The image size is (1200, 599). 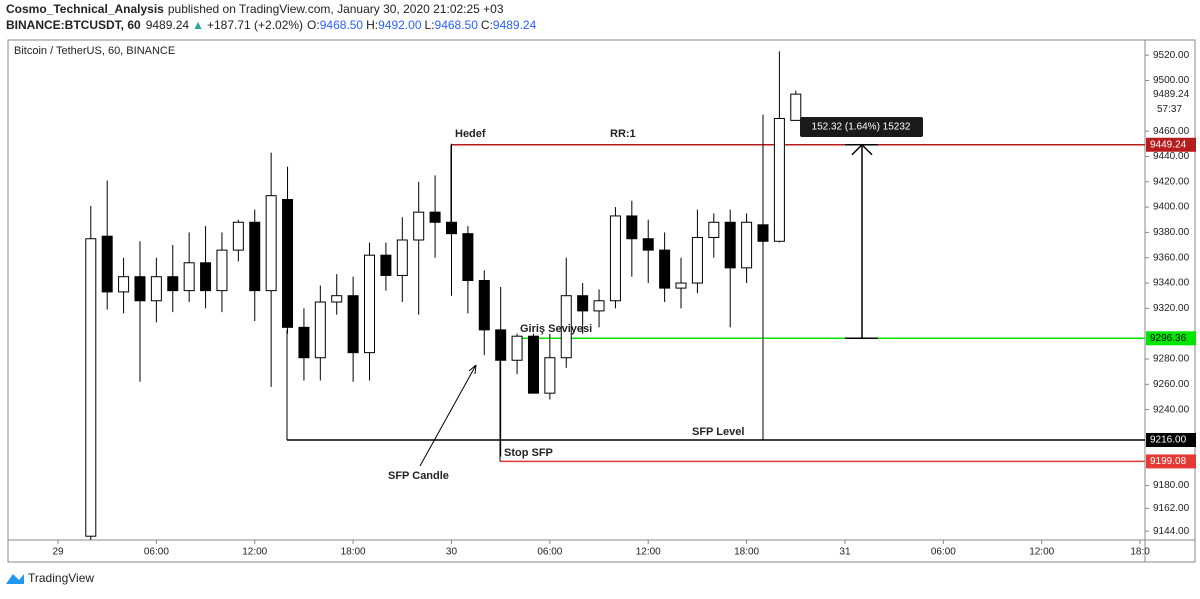 I want to click on y-tick-label: 9420.00, so click(x=1171, y=181).